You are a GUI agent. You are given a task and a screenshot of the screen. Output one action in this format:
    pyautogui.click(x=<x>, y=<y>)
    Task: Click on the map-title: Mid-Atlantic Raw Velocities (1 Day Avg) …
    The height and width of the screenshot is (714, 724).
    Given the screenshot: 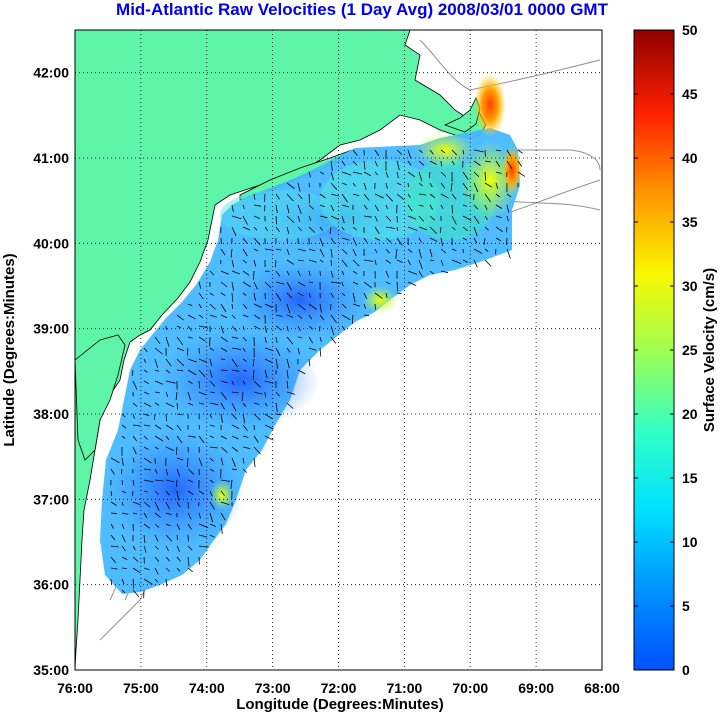 What is the action you would take?
    pyautogui.click(x=362, y=9)
    